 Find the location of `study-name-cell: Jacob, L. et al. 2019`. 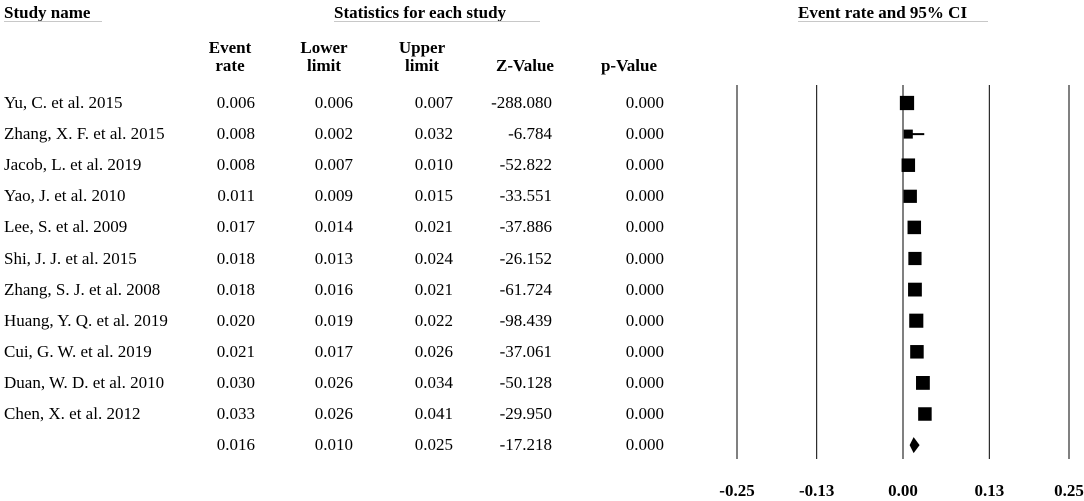

study-name-cell: Jacob, L. et al. 2019 is located at coordinates (73, 165).